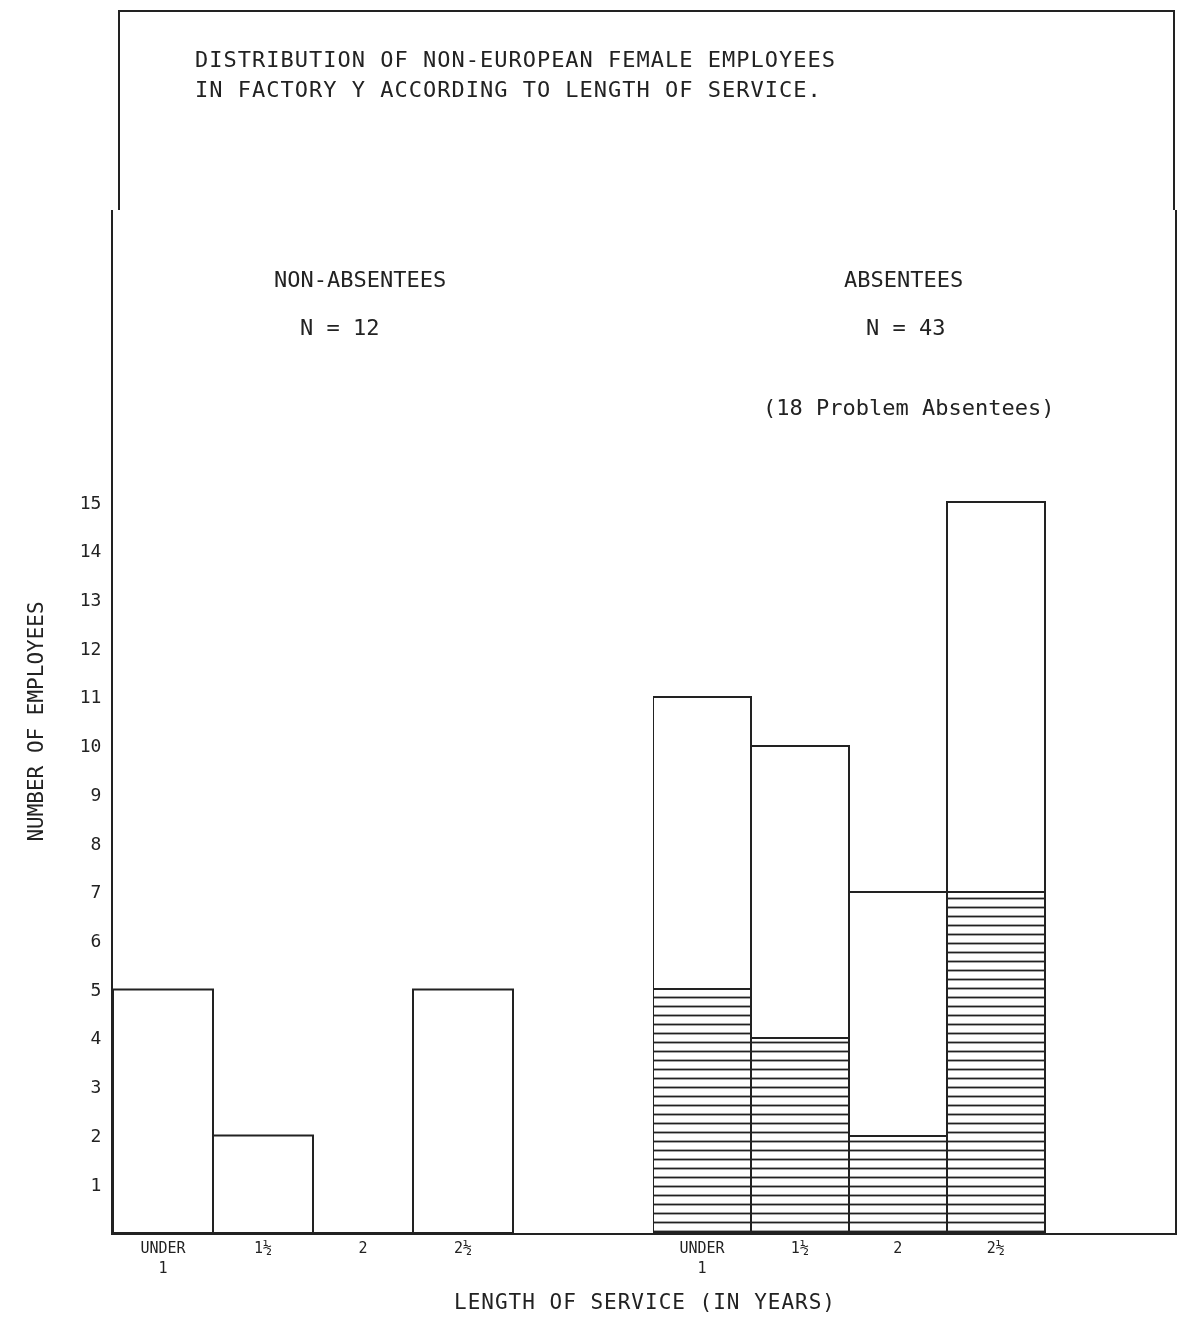 The image size is (1183, 1335). Describe the element at coordinates (96, 1184) in the screenshot. I see `y-tick-label: 1` at that location.